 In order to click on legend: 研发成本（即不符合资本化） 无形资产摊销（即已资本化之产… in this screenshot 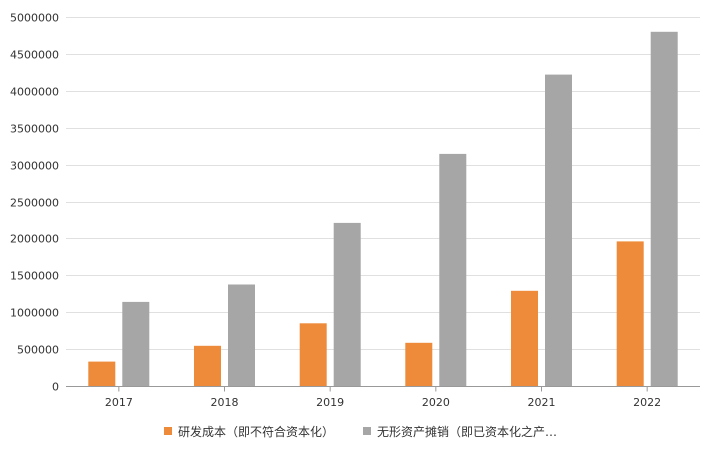, I will do `click(360, 431)`.